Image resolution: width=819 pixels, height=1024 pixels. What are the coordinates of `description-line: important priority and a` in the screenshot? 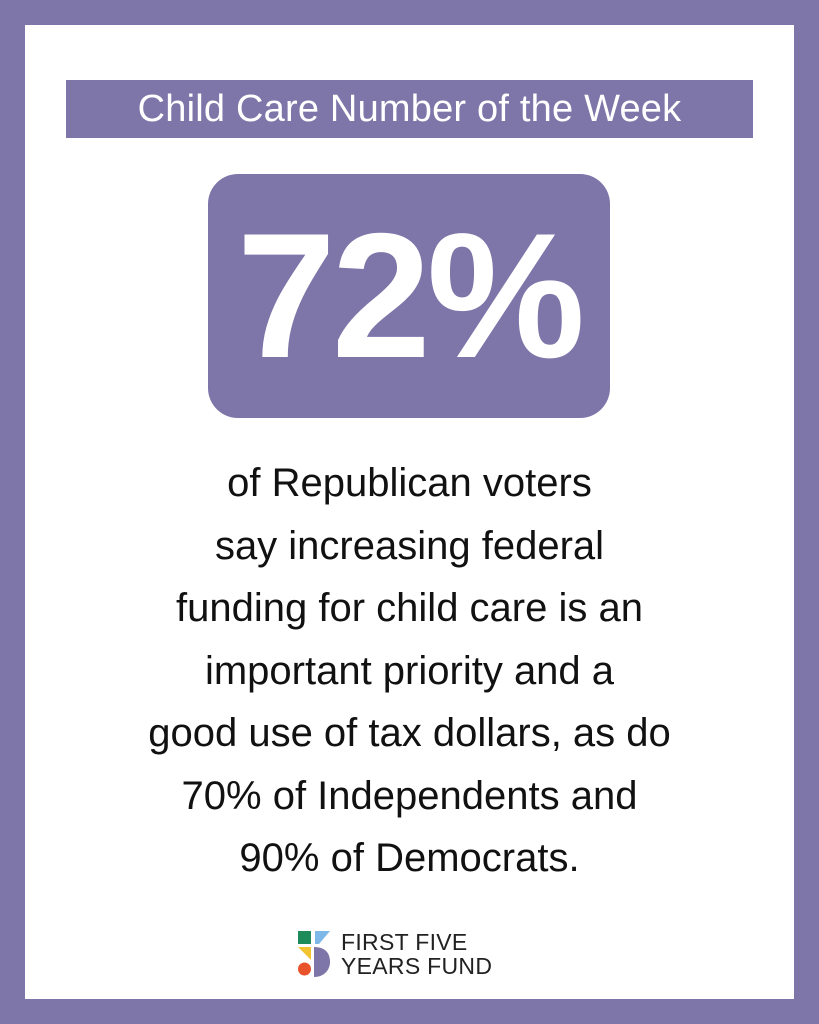 It's located at (409, 670).